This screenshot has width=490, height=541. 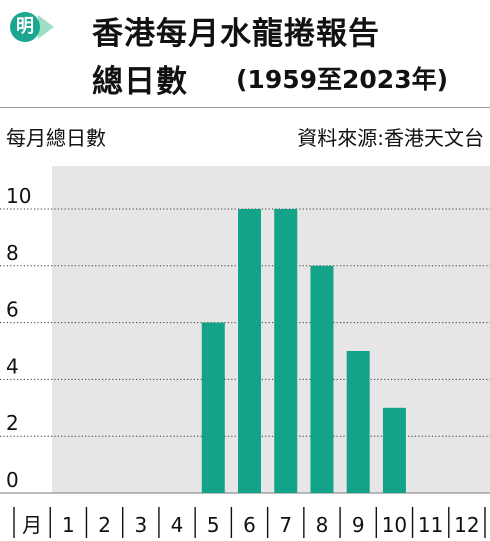 I want to click on x-tick-label: 10, so click(x=394, y=525).